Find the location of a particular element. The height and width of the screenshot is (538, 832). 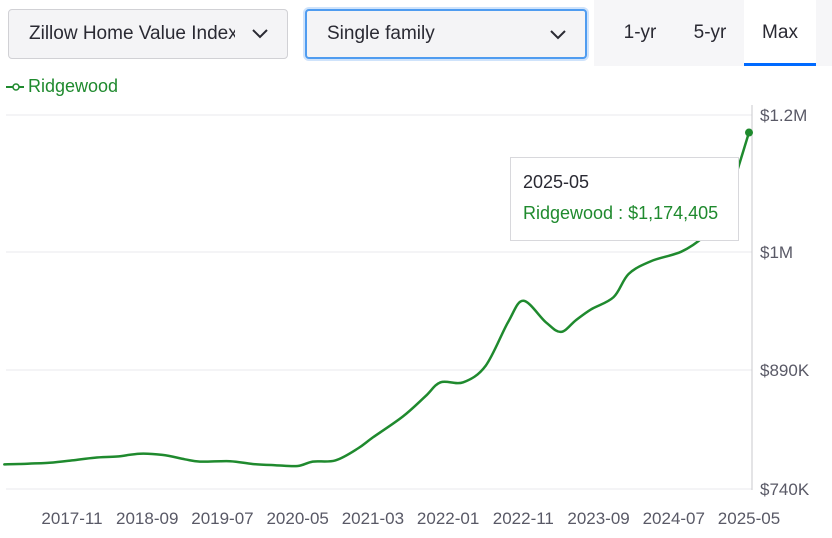

time-range-tabs: 1-yr 5-yr Max is located at coordinates (713, 33).